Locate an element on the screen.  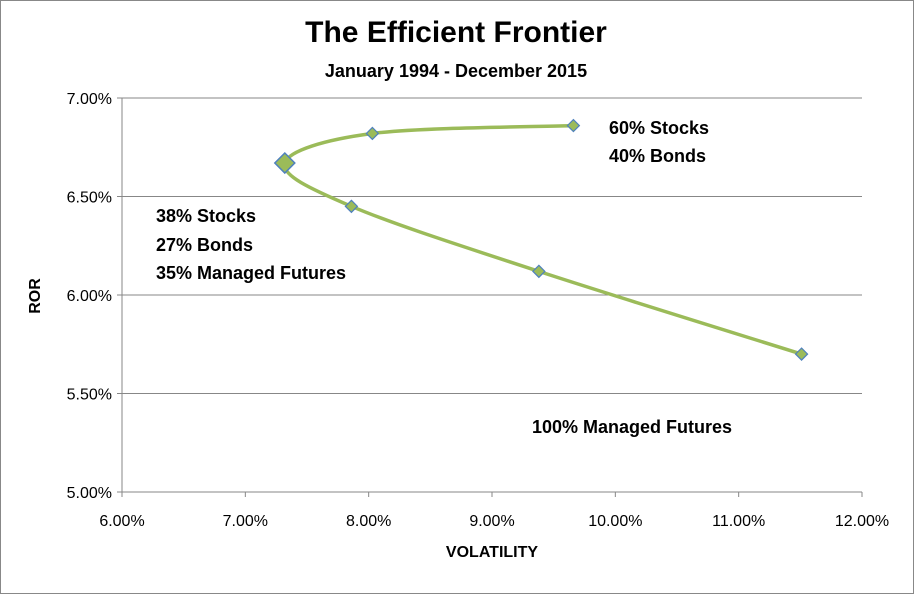
annotation-managed-futures: 100% Managed Futures is located at coordinates (632, 427).